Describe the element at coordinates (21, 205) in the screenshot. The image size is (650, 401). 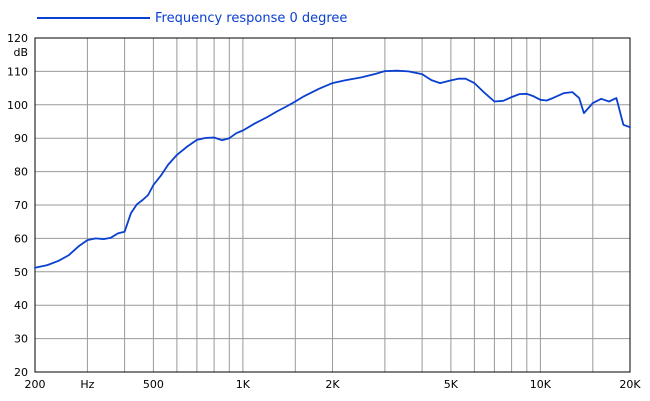
I see `y-tick-label: 70` at that location.